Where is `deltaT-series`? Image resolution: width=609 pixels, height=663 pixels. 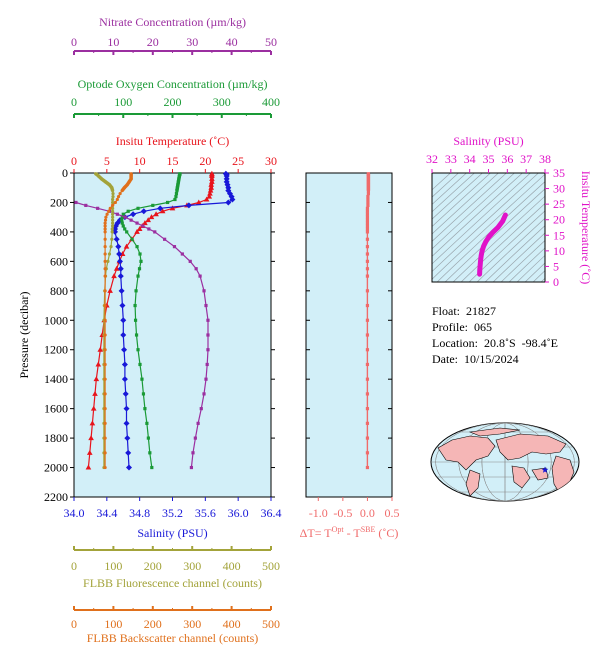 deltaT-series is located at coordinates (368, 321).